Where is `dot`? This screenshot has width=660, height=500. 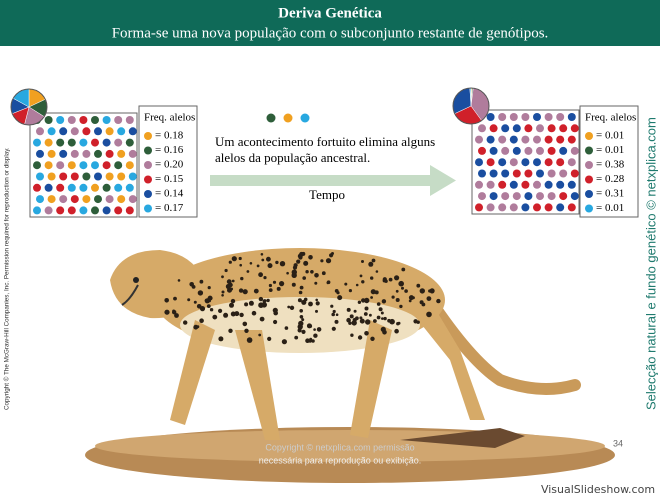 dot is located at coordinates (271, 118).